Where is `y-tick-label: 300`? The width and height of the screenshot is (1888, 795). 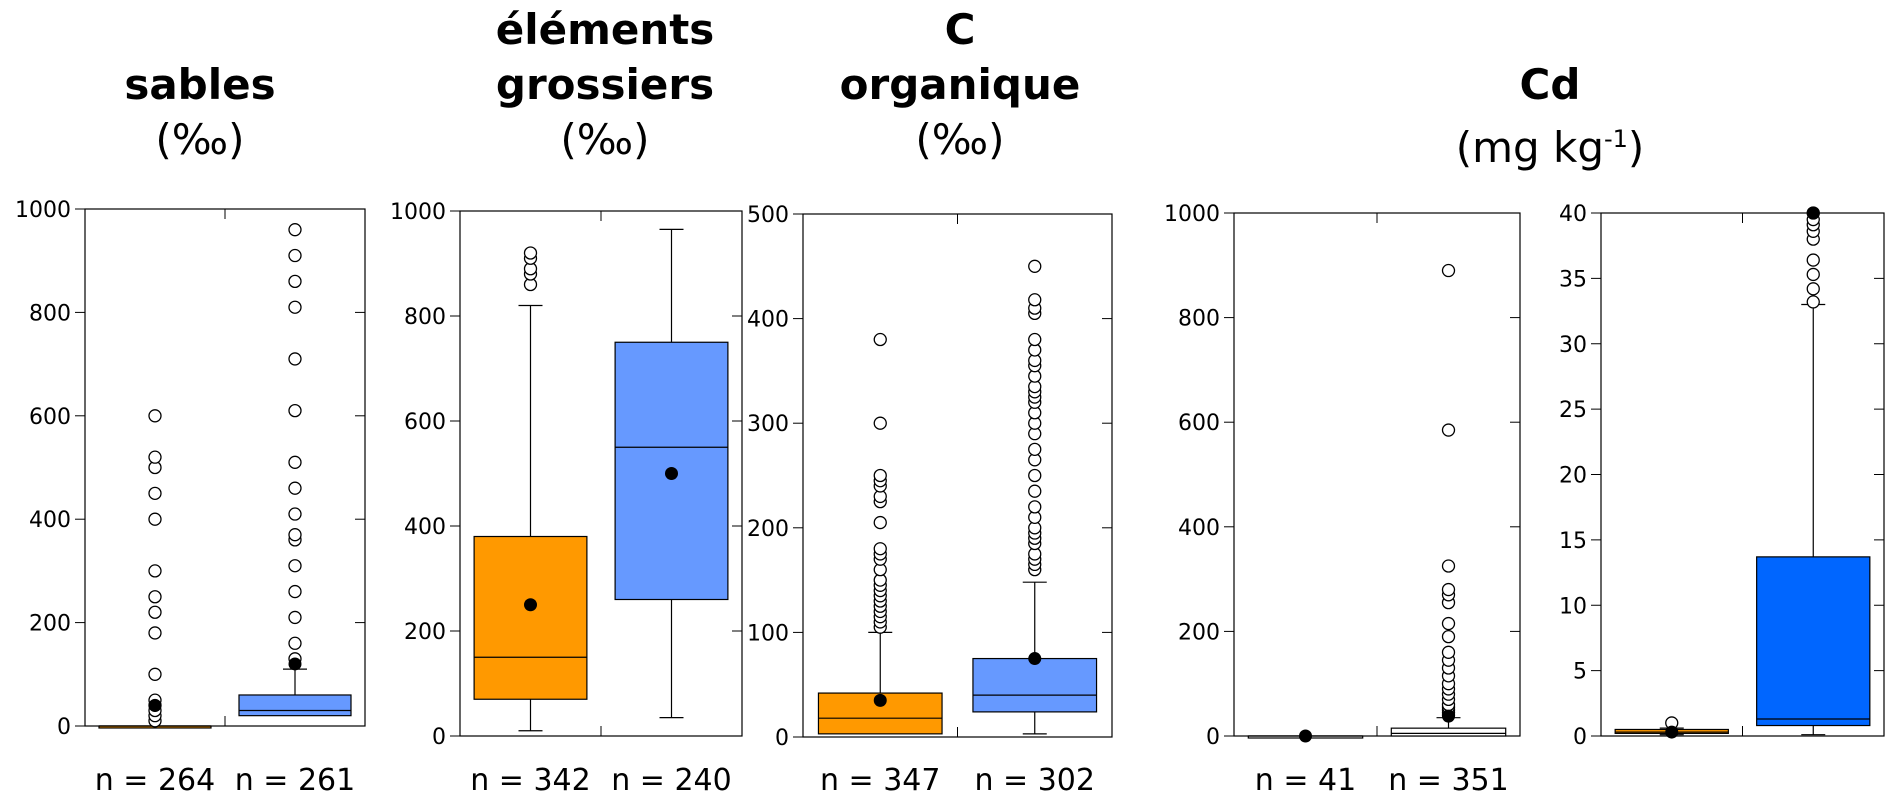
y-tick-label: 300 is located at coordinates (768, 424).